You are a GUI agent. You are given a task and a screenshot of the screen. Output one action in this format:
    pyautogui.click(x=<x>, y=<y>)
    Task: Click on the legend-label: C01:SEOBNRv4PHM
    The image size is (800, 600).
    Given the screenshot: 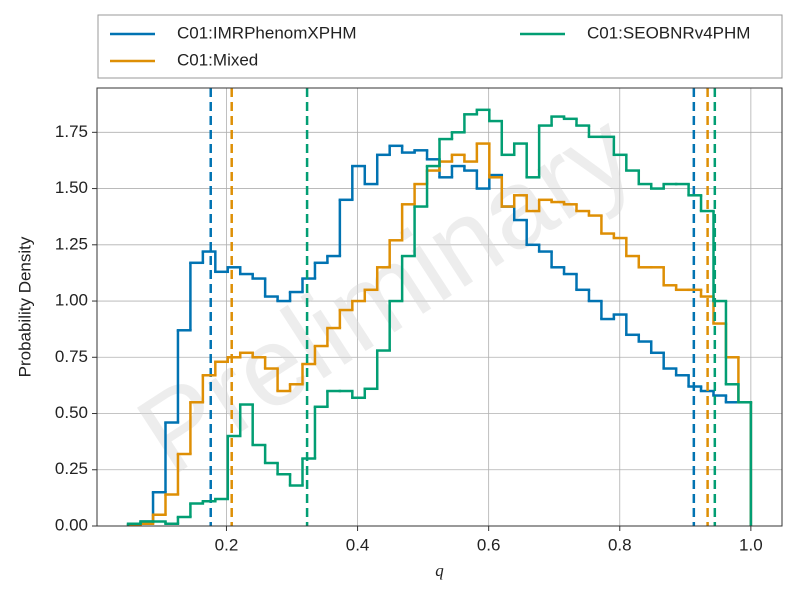 What is the action you would take?
    pyautogui.click(x=668, y=32)
    